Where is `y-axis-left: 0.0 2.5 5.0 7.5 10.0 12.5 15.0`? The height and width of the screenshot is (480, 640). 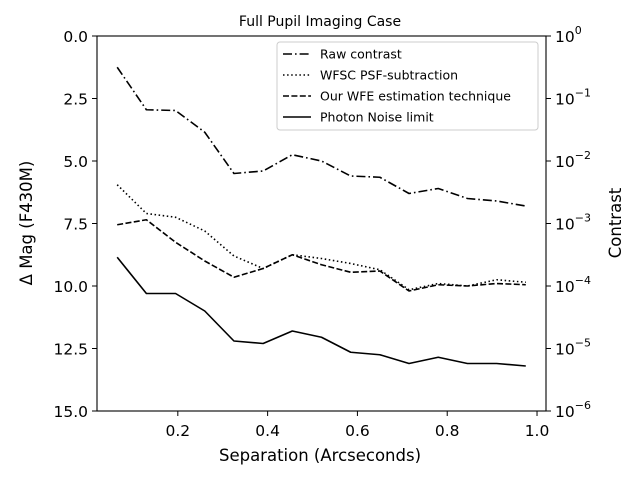
y-axis-left: 0.0 2.5 5.0 7.5 10.0 12.5 15.0 is located at coordinates (75, 224).